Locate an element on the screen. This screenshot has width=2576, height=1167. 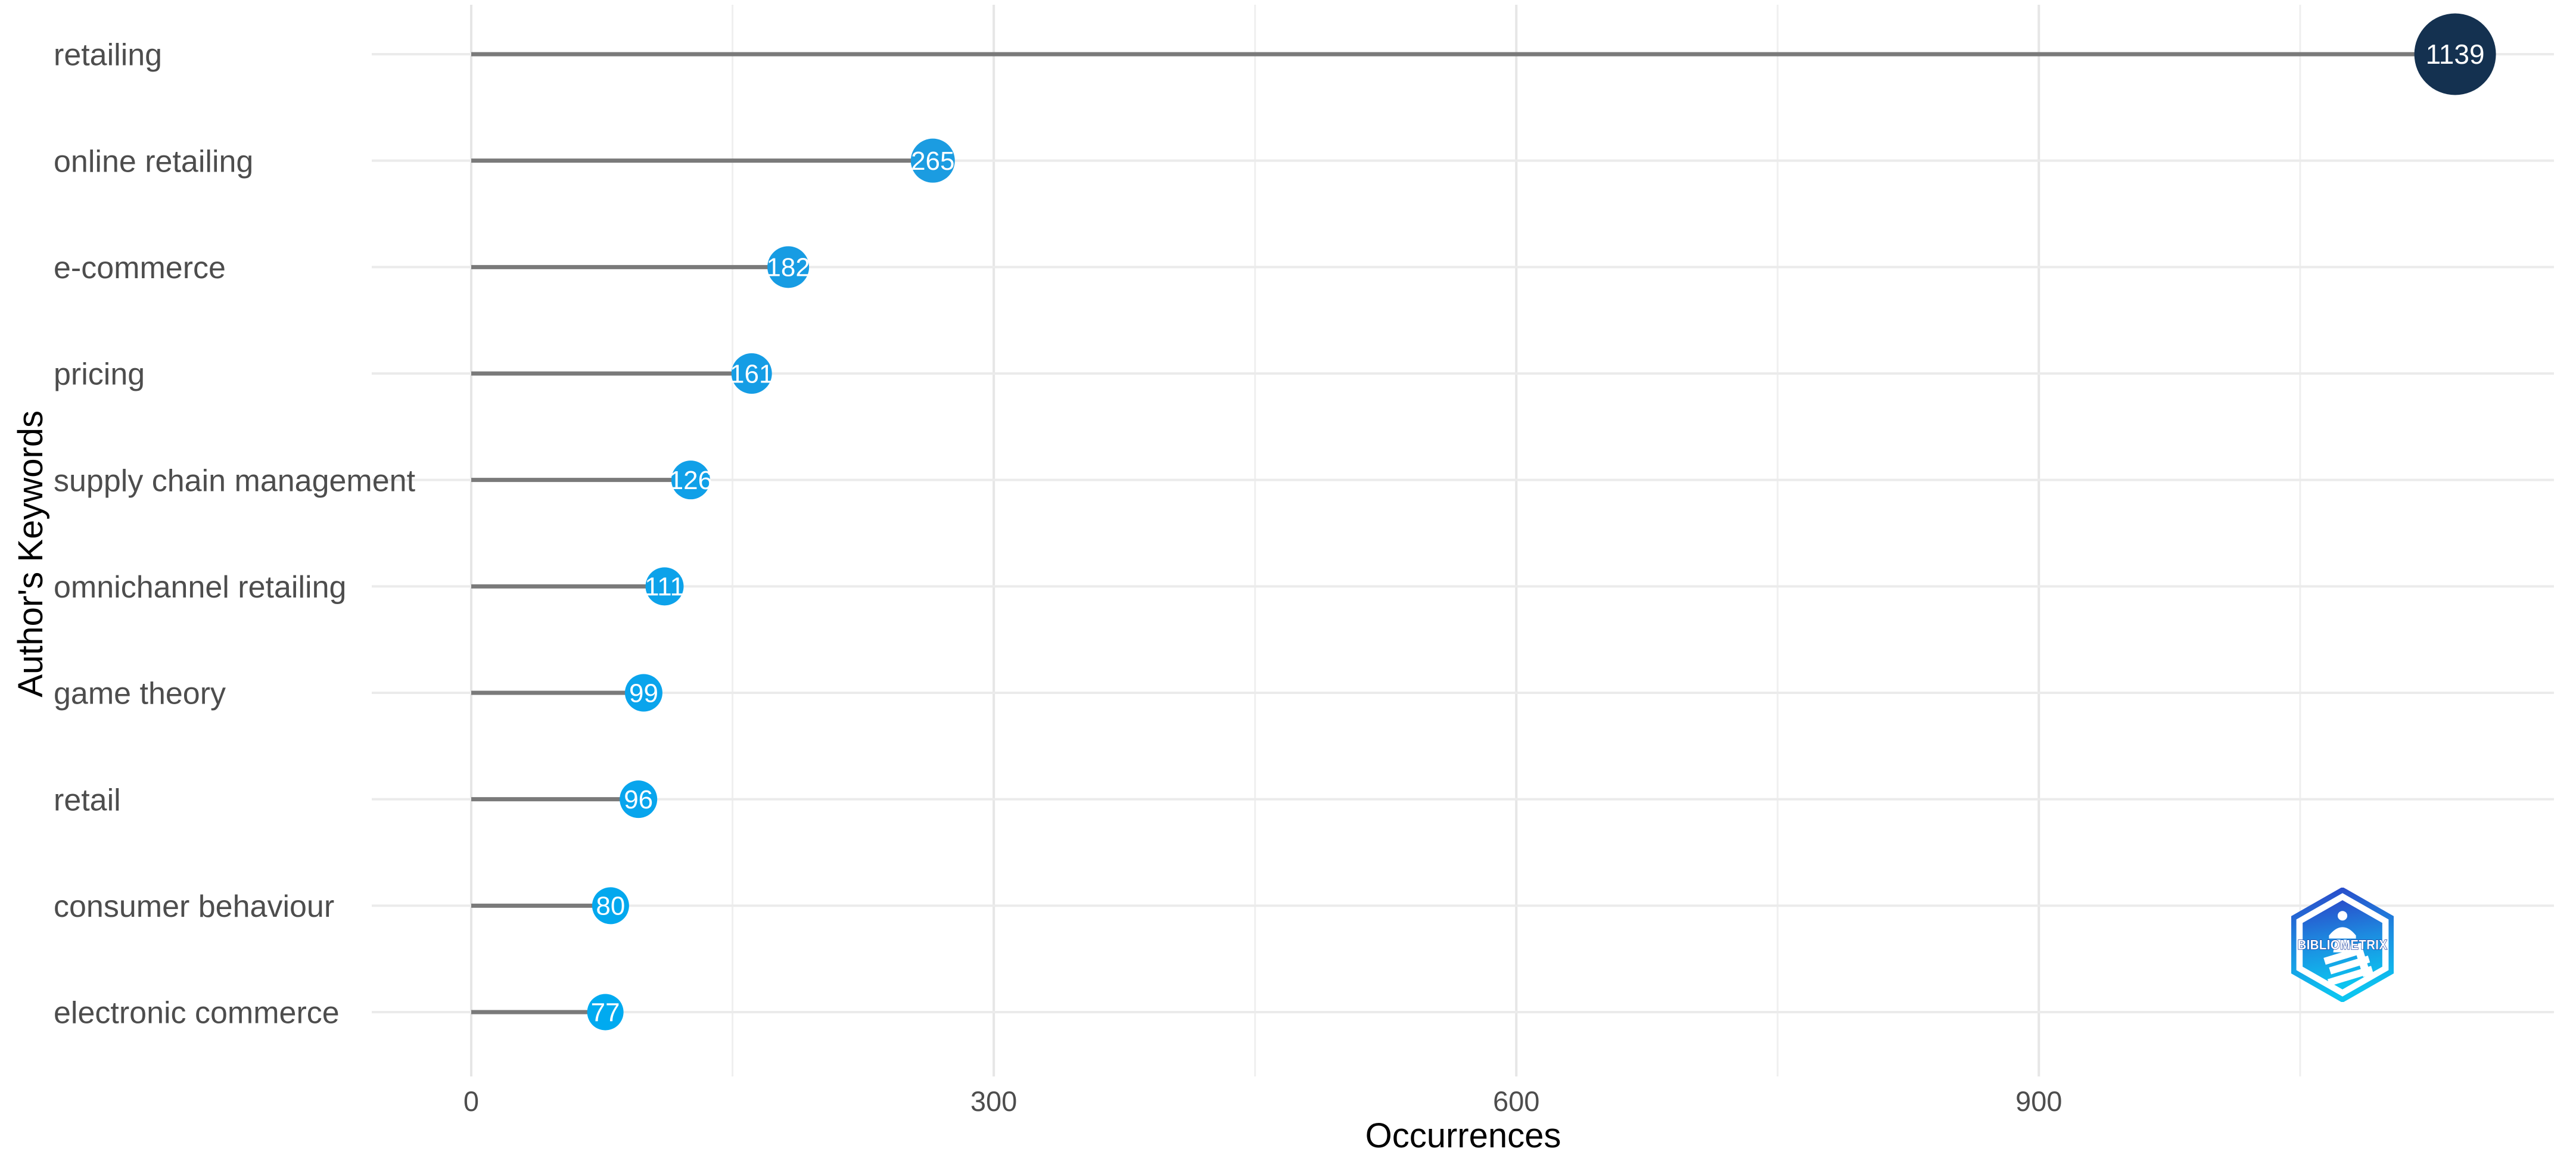
dot-value-label: 80 is located at coordinates (610, 906).